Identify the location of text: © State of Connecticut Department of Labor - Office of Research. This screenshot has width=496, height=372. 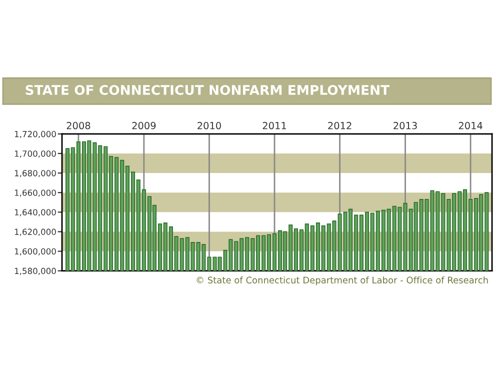
(342, 281).